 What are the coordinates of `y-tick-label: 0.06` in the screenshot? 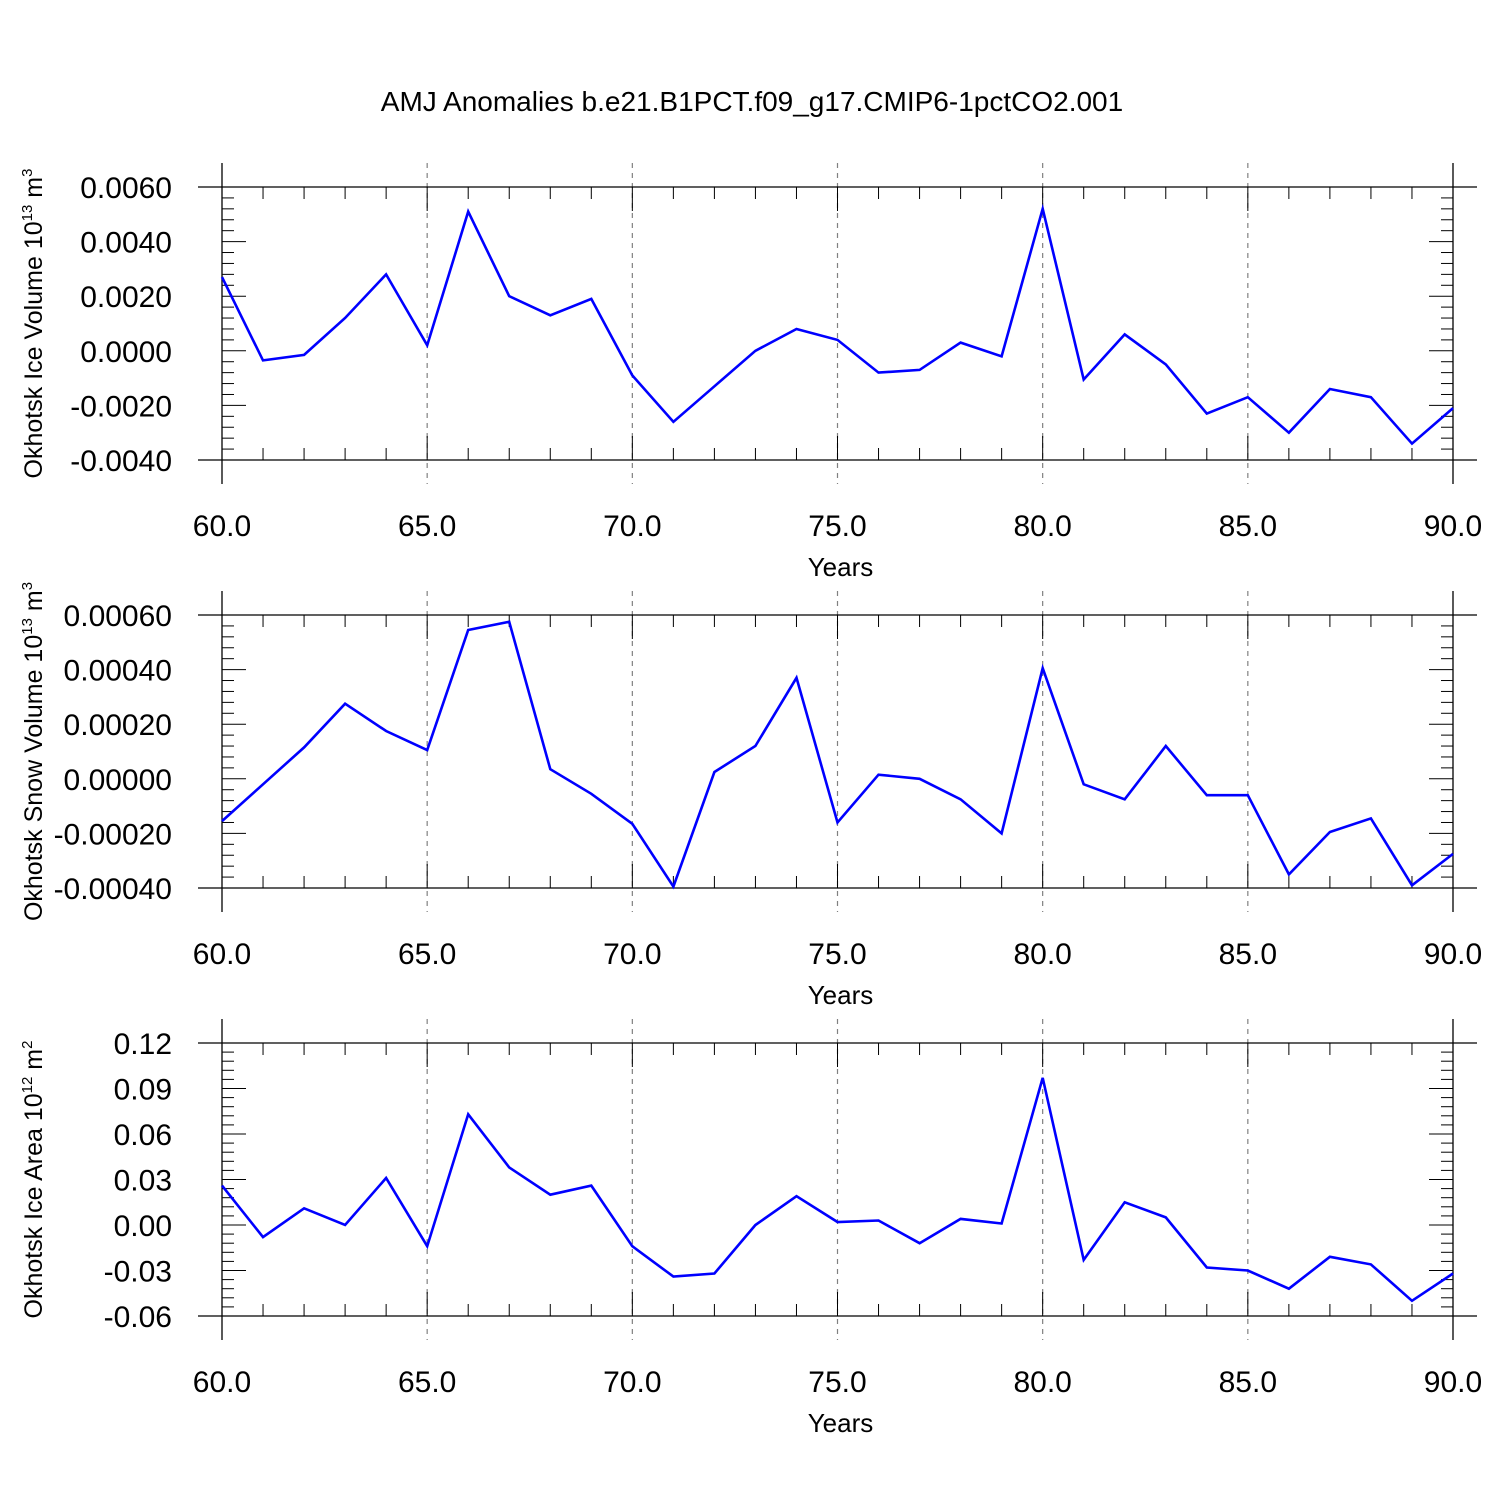 It's located at (143, 1135).